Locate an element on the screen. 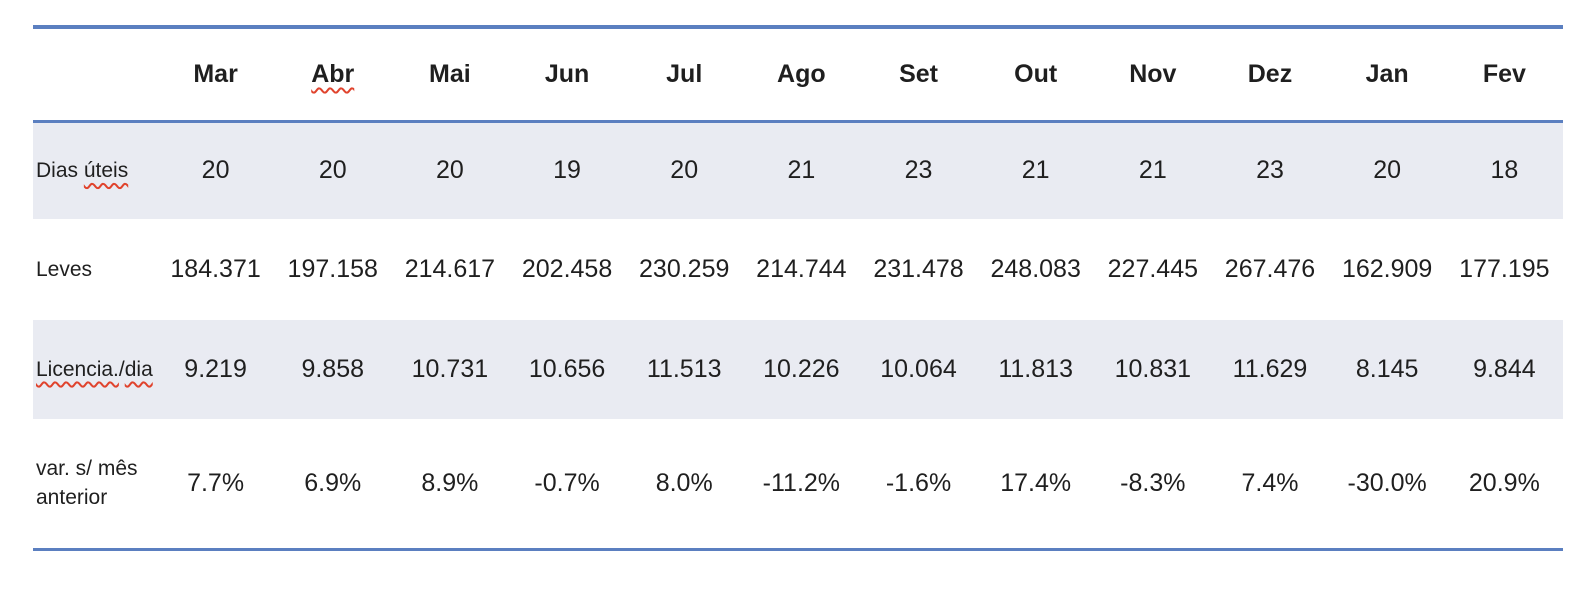 This screenshot has height=598, width=1581. month-label: Jul is located at coordinates (684, 73).